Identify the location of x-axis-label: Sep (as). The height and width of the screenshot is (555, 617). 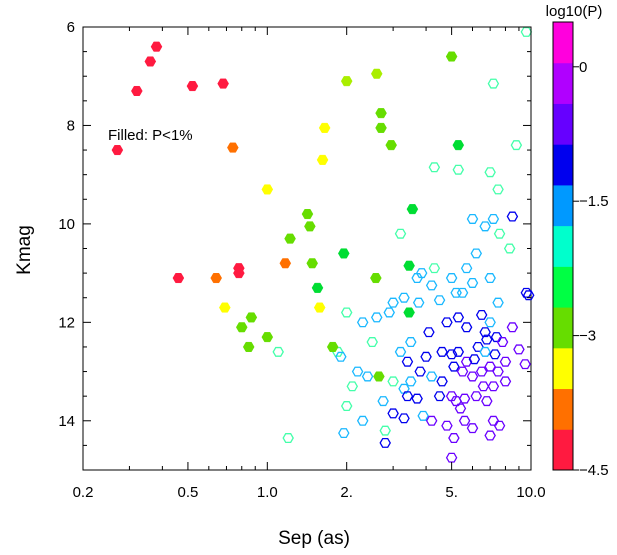
(314, 538).